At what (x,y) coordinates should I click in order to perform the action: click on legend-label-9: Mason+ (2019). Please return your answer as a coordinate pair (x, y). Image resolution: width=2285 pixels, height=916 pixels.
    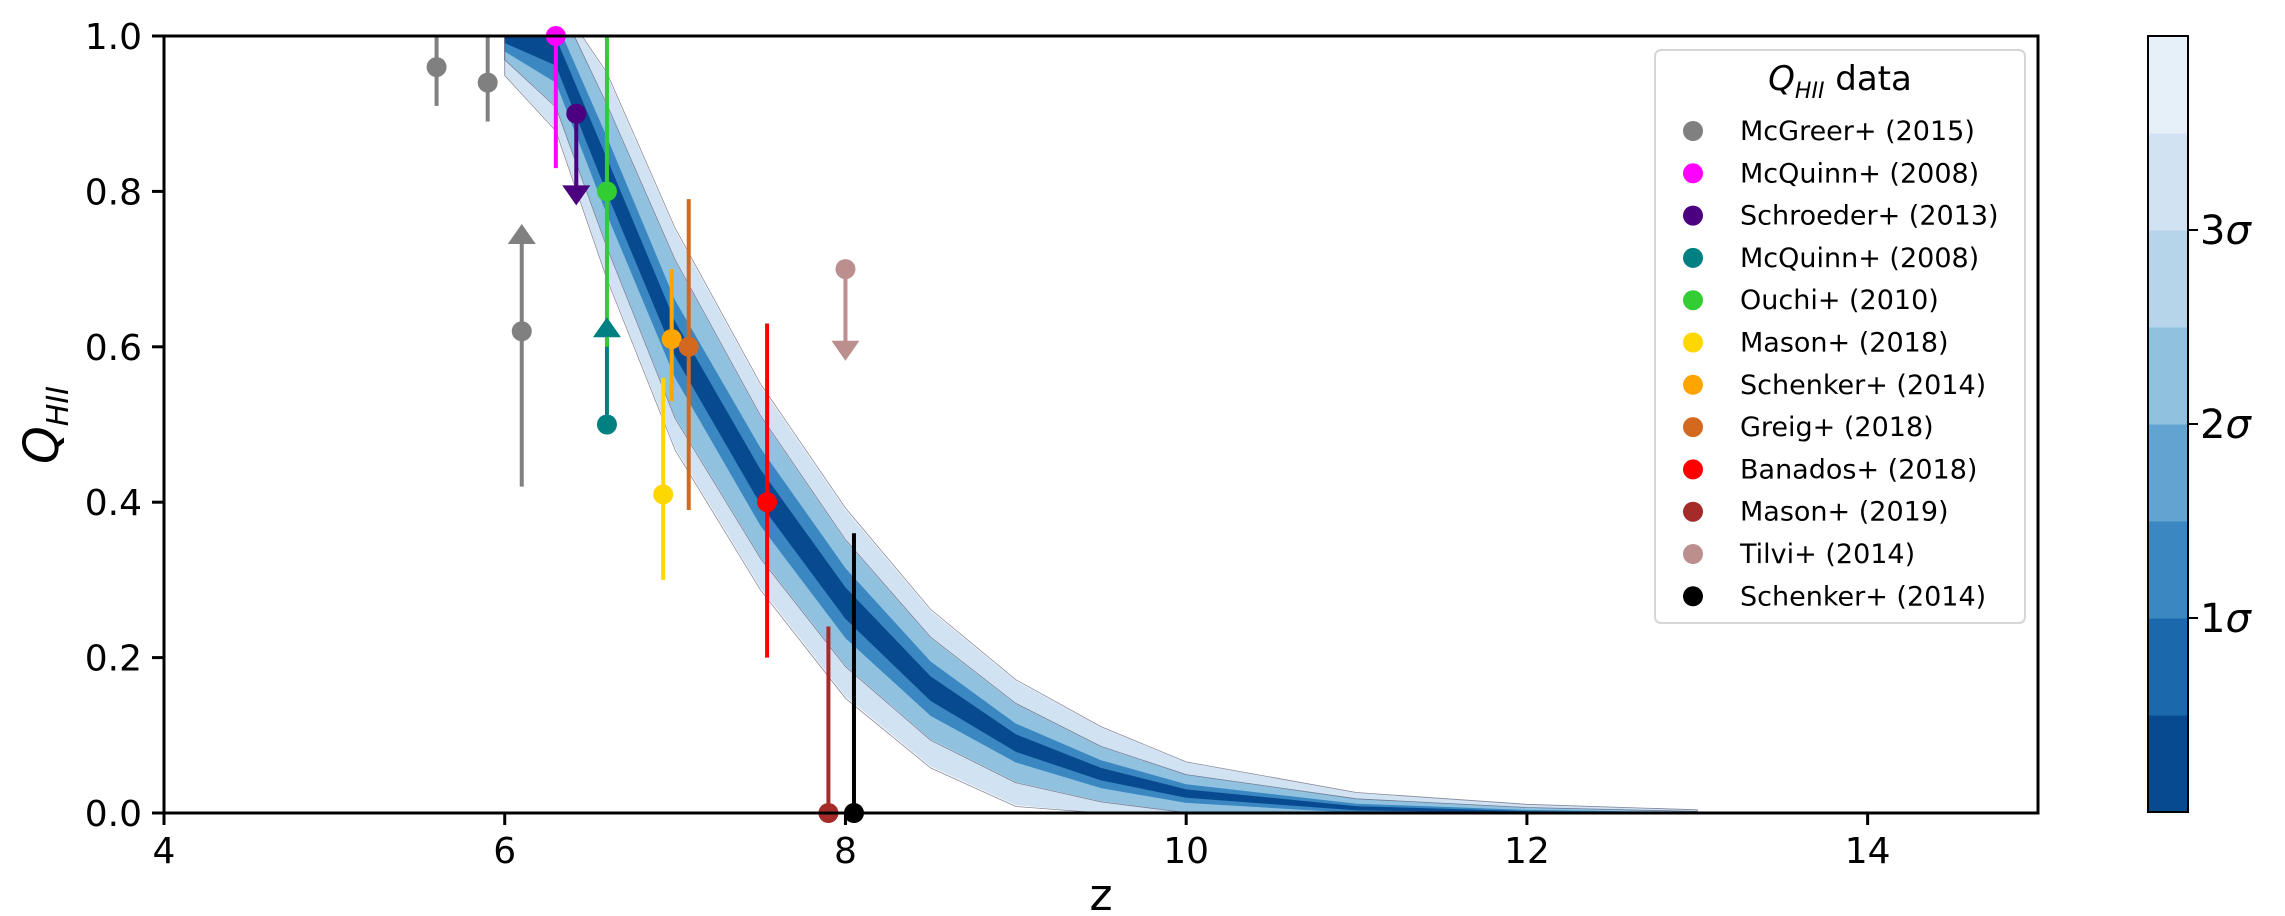
    Looking at the image, I should click on (1844, 512).